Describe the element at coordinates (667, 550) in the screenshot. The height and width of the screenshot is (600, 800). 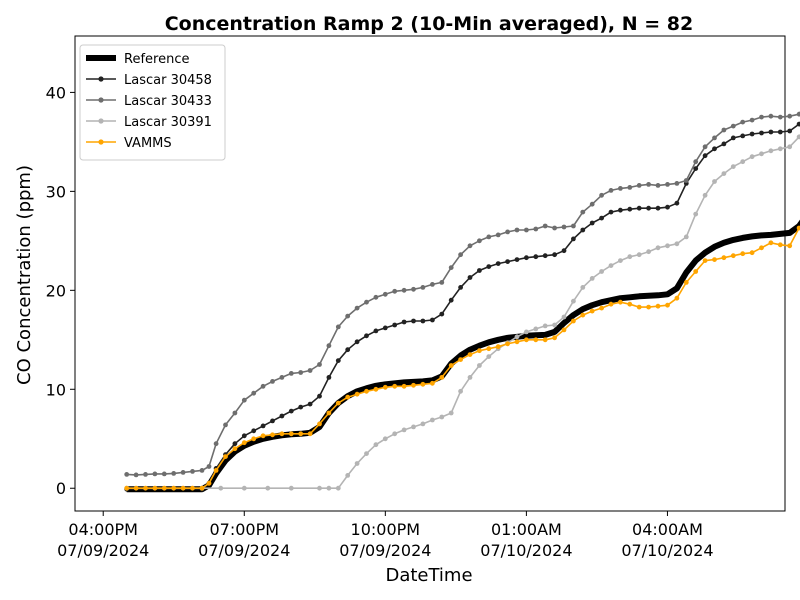
I see `x-tick-label-date: 07/10/2024` at that location.